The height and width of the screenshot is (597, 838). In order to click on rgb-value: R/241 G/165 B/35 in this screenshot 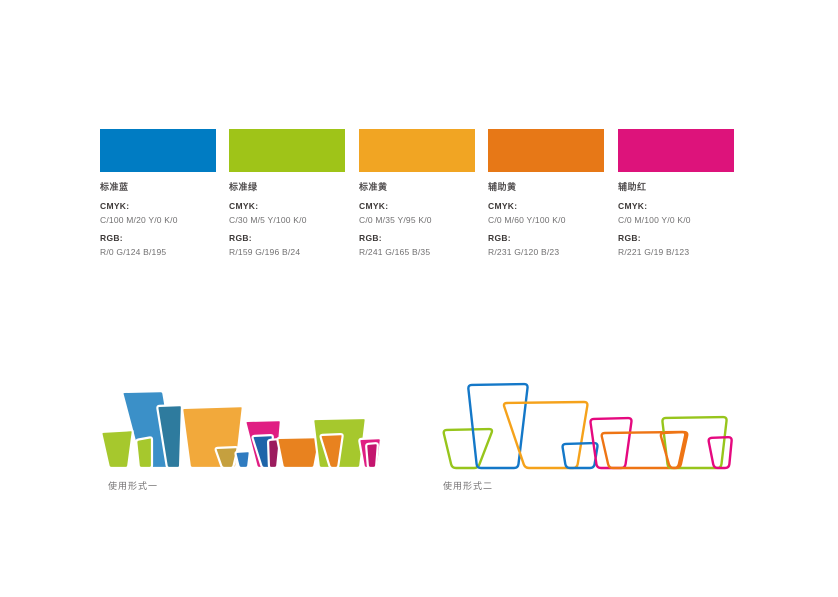, I will do `click(395, 252)`.